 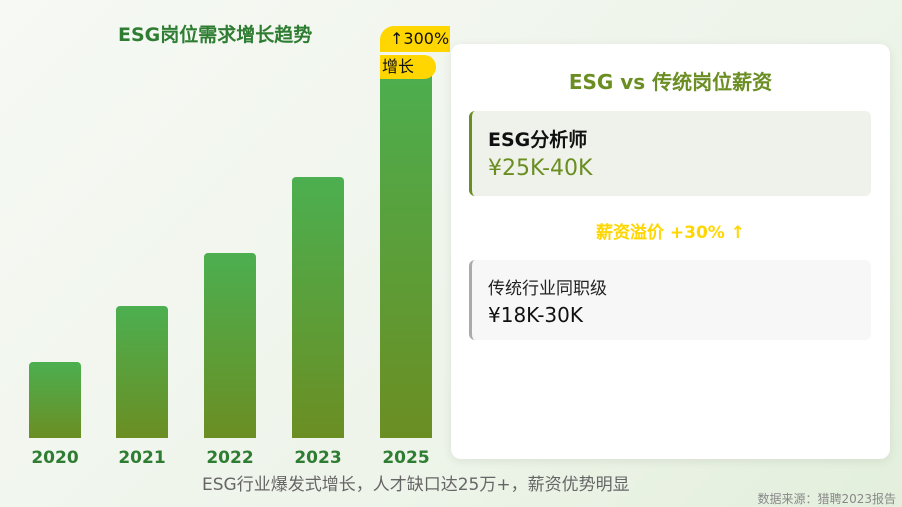 I want to click on esg-salary: ¥25K-40K, so click(x=540, y=168).